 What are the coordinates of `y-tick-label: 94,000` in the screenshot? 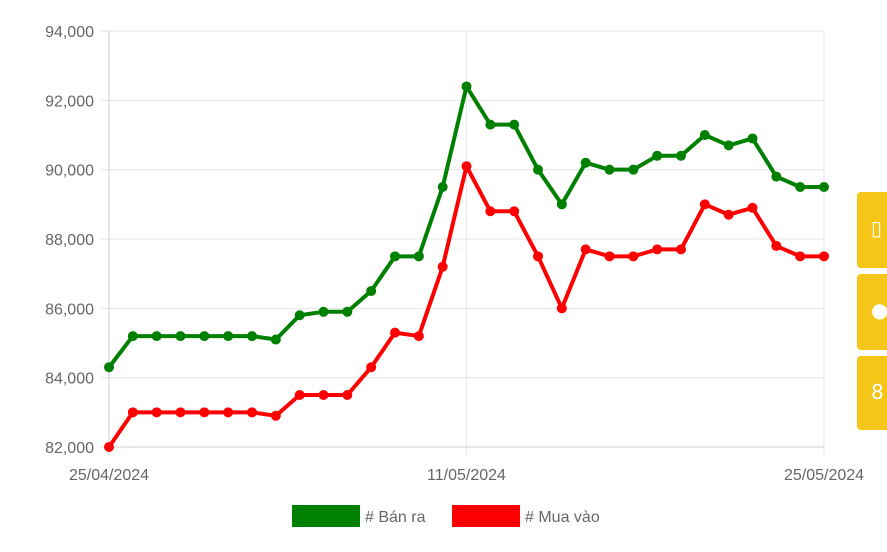 It's located at (69, 32).